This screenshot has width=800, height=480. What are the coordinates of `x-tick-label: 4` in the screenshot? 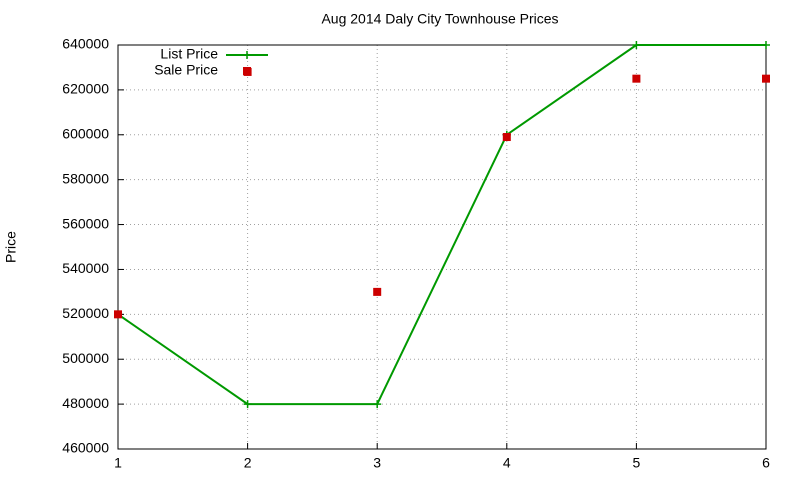 It's located at (507, 463).